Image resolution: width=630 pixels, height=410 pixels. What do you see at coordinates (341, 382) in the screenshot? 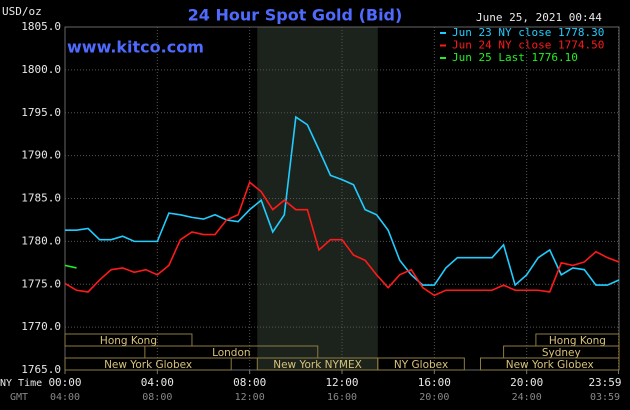
I see `x-tick-label: 12:00` at bounding box center [341, 382].